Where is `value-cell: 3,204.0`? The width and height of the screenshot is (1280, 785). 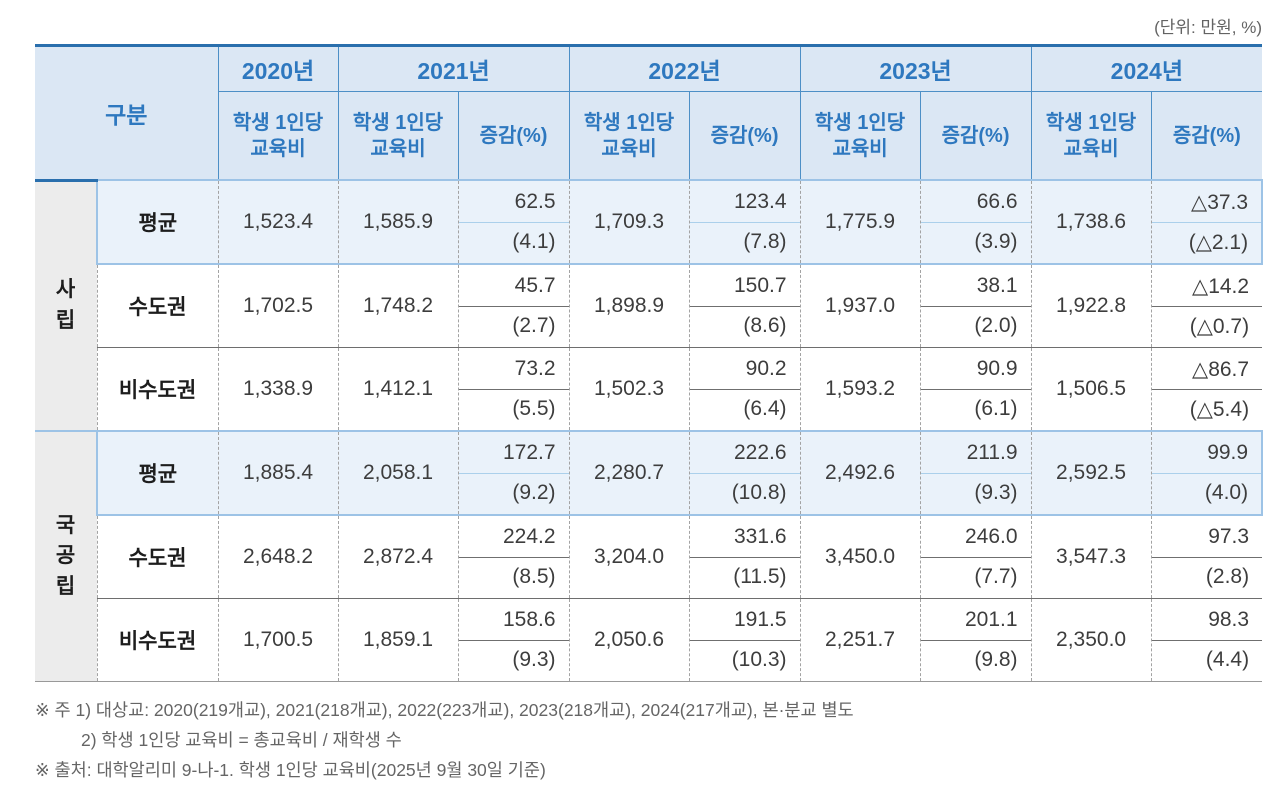 value-cell: 3,204.0 is located at coordinates (629, 557).